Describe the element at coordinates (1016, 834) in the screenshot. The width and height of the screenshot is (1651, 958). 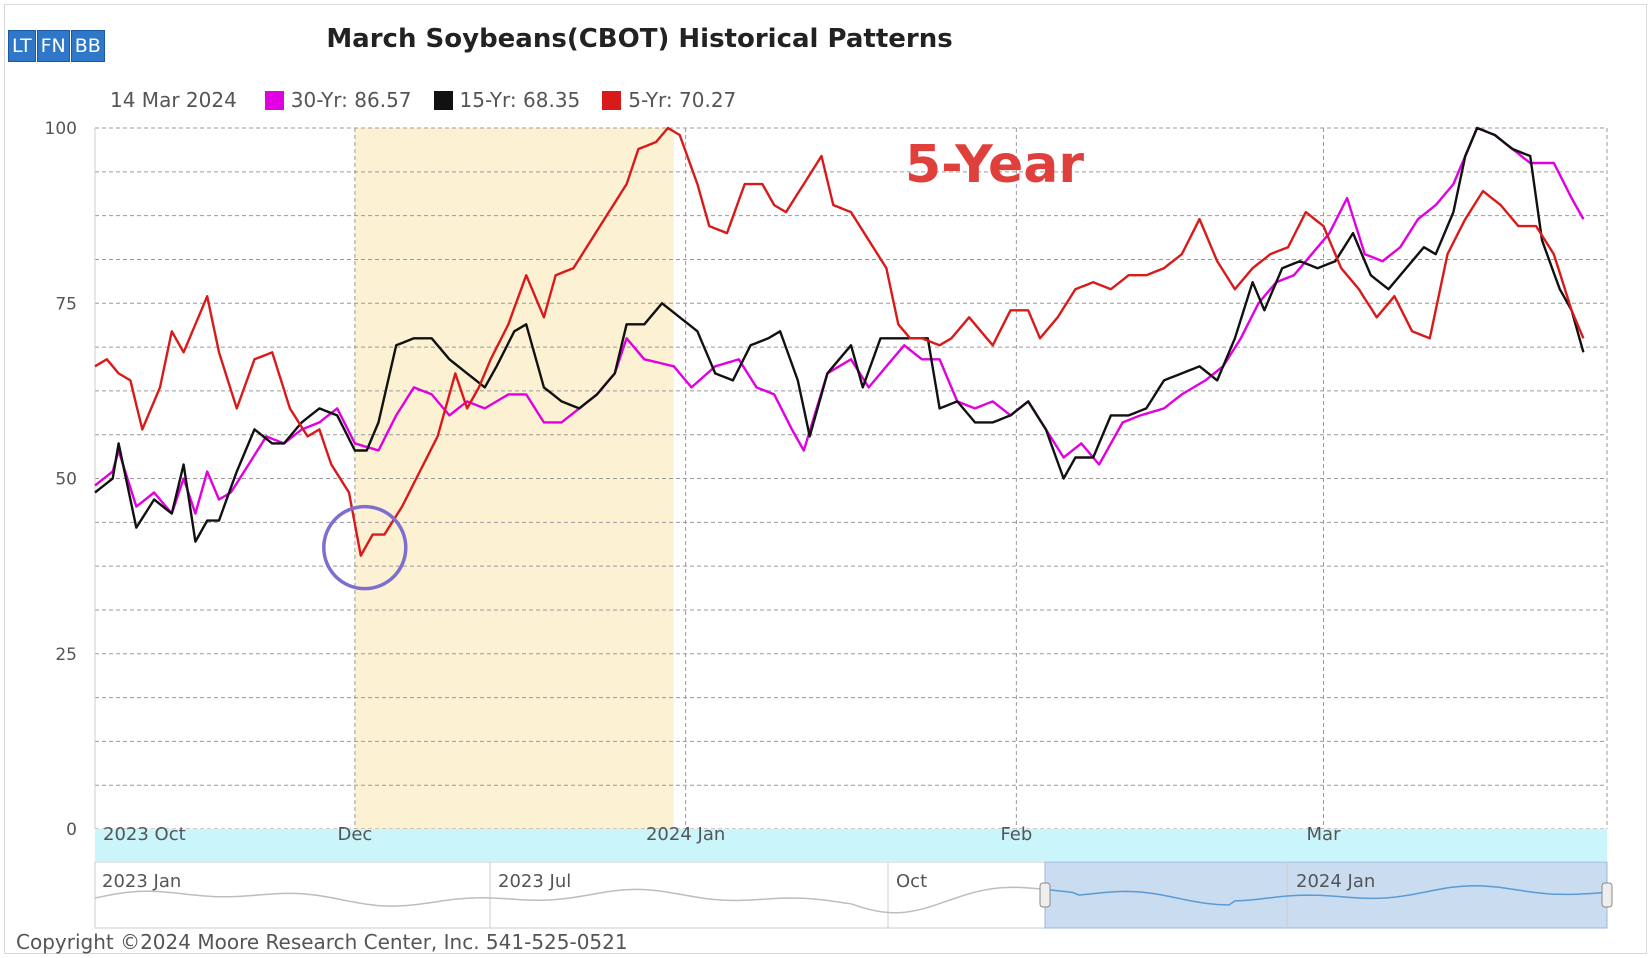
I see `x-tick-label: Feb` at that location.